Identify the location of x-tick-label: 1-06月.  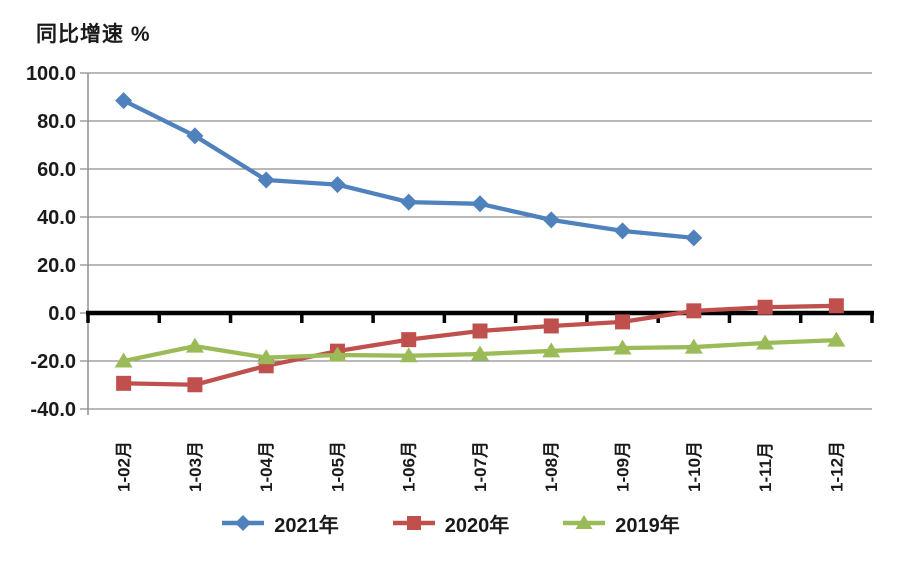
(409, 466).